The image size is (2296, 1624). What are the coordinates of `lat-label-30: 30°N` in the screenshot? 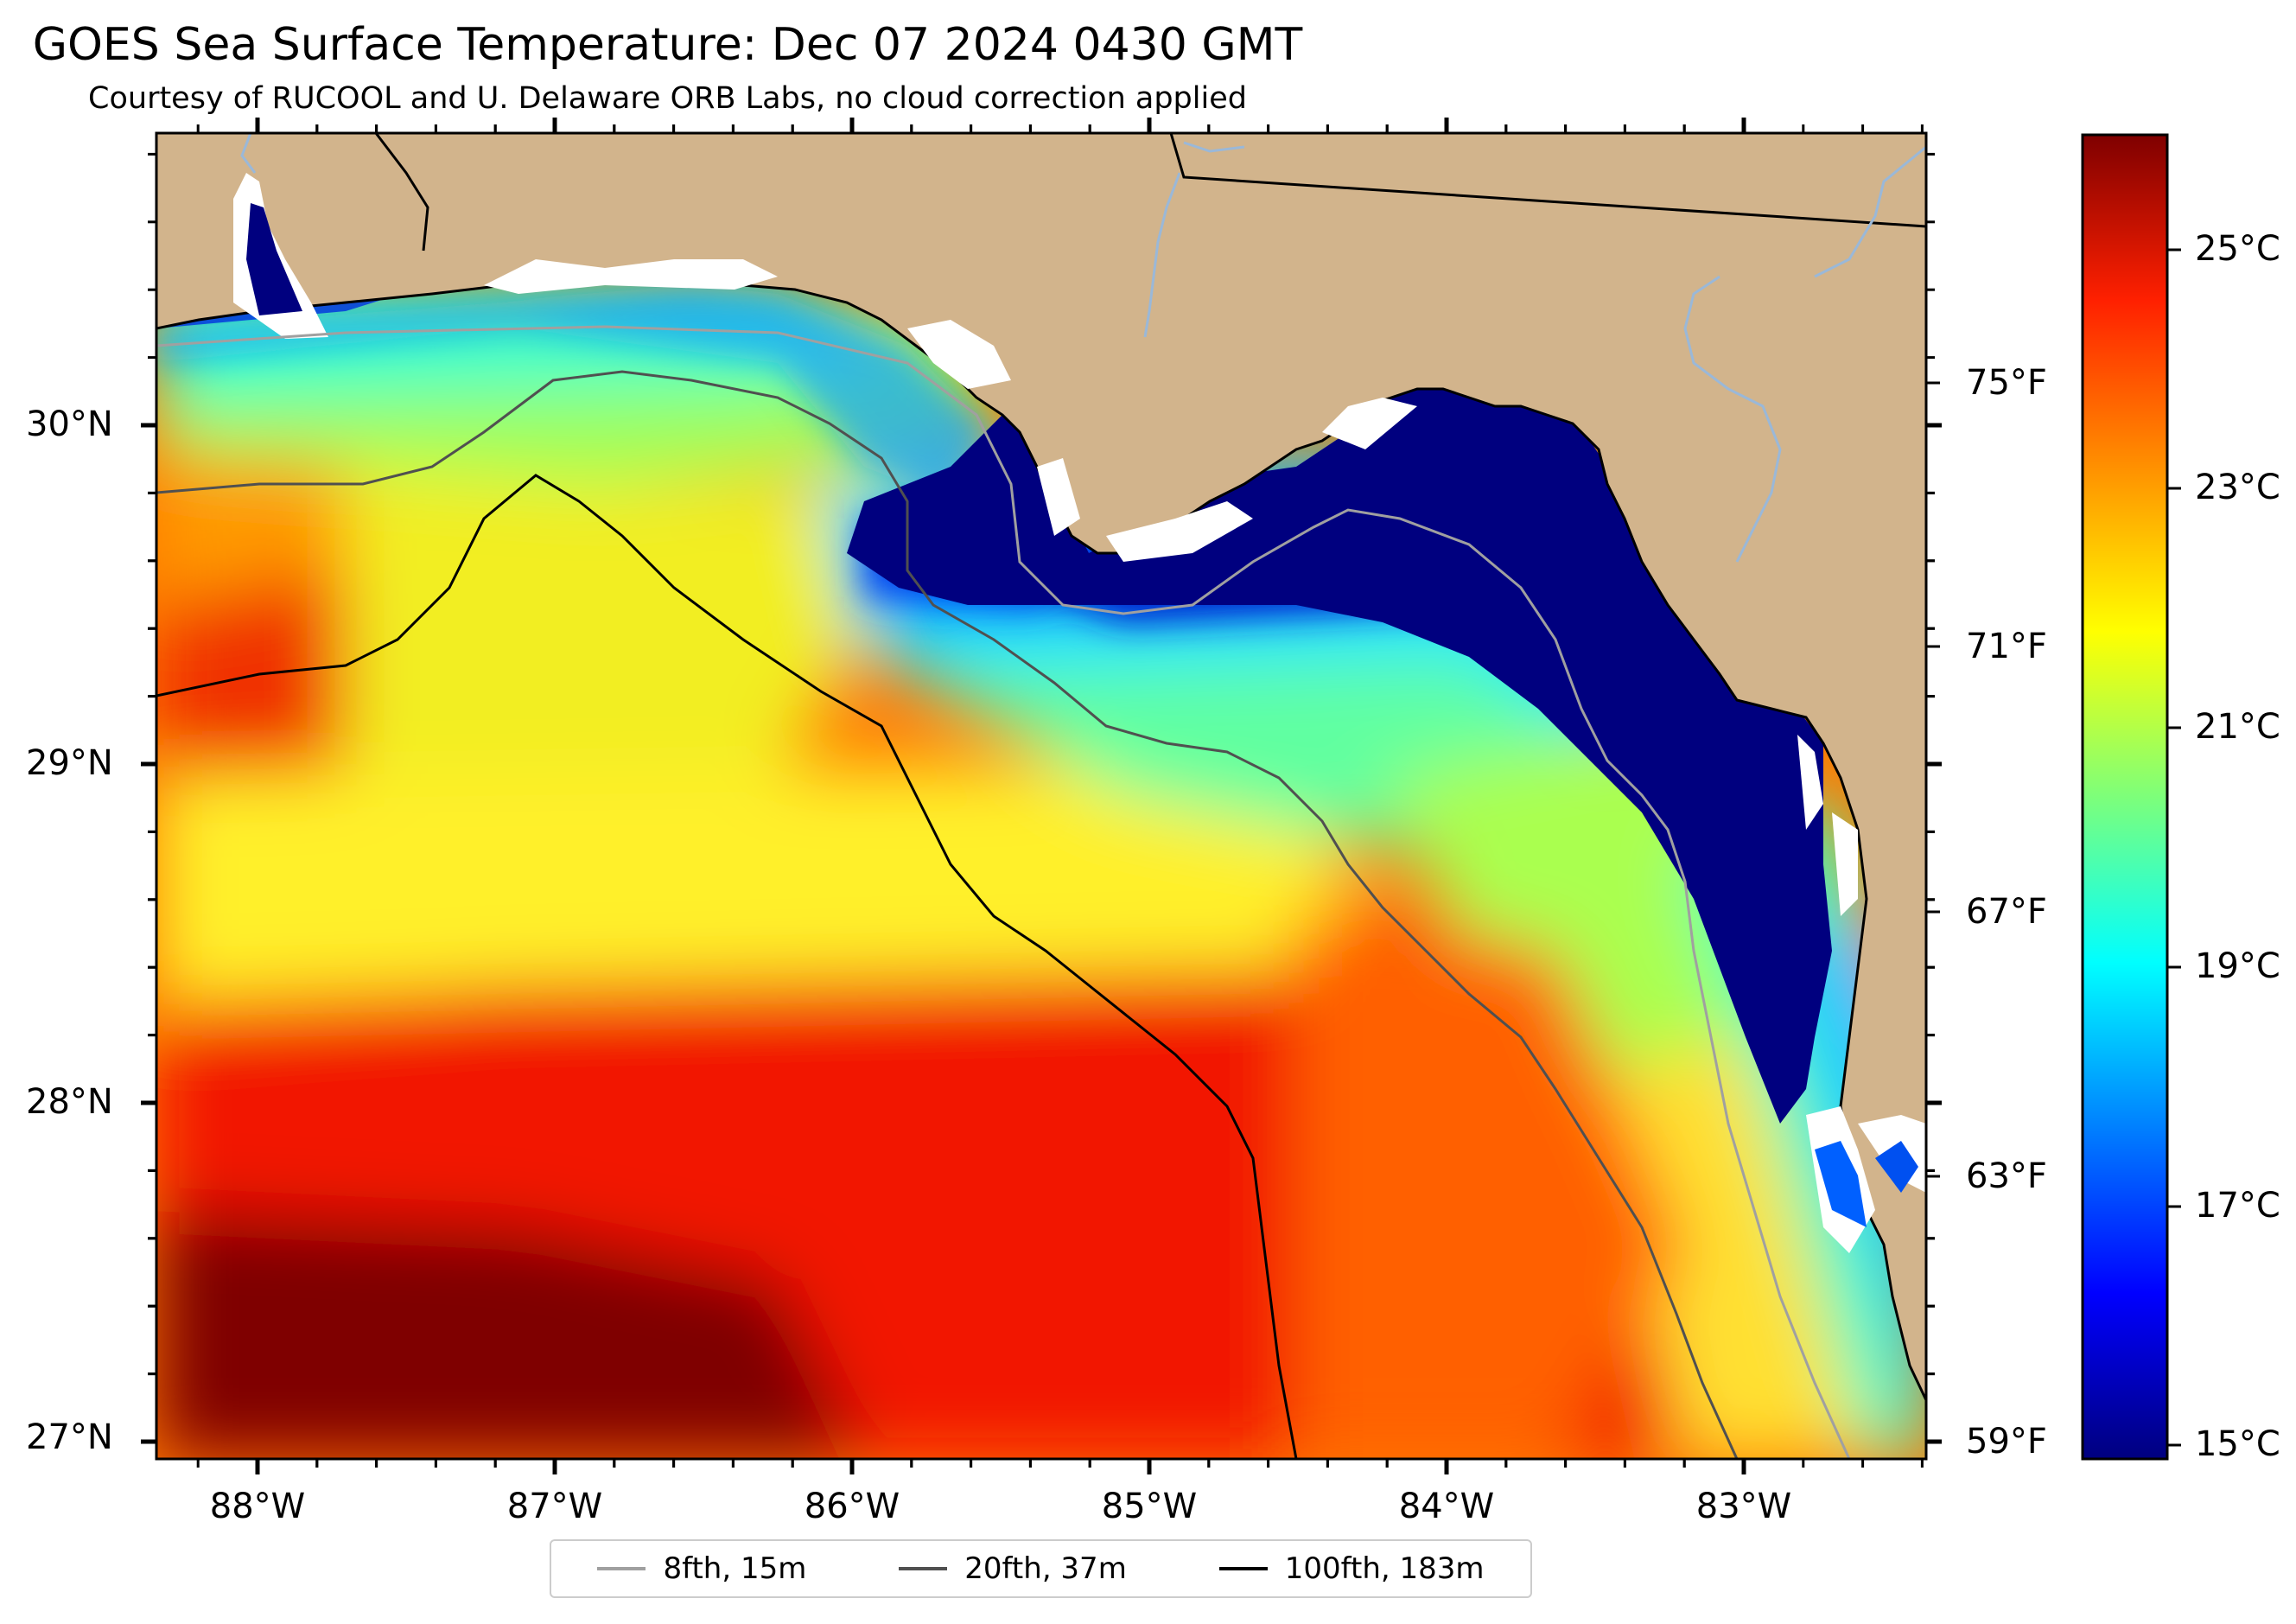 It's located at (69, 424).